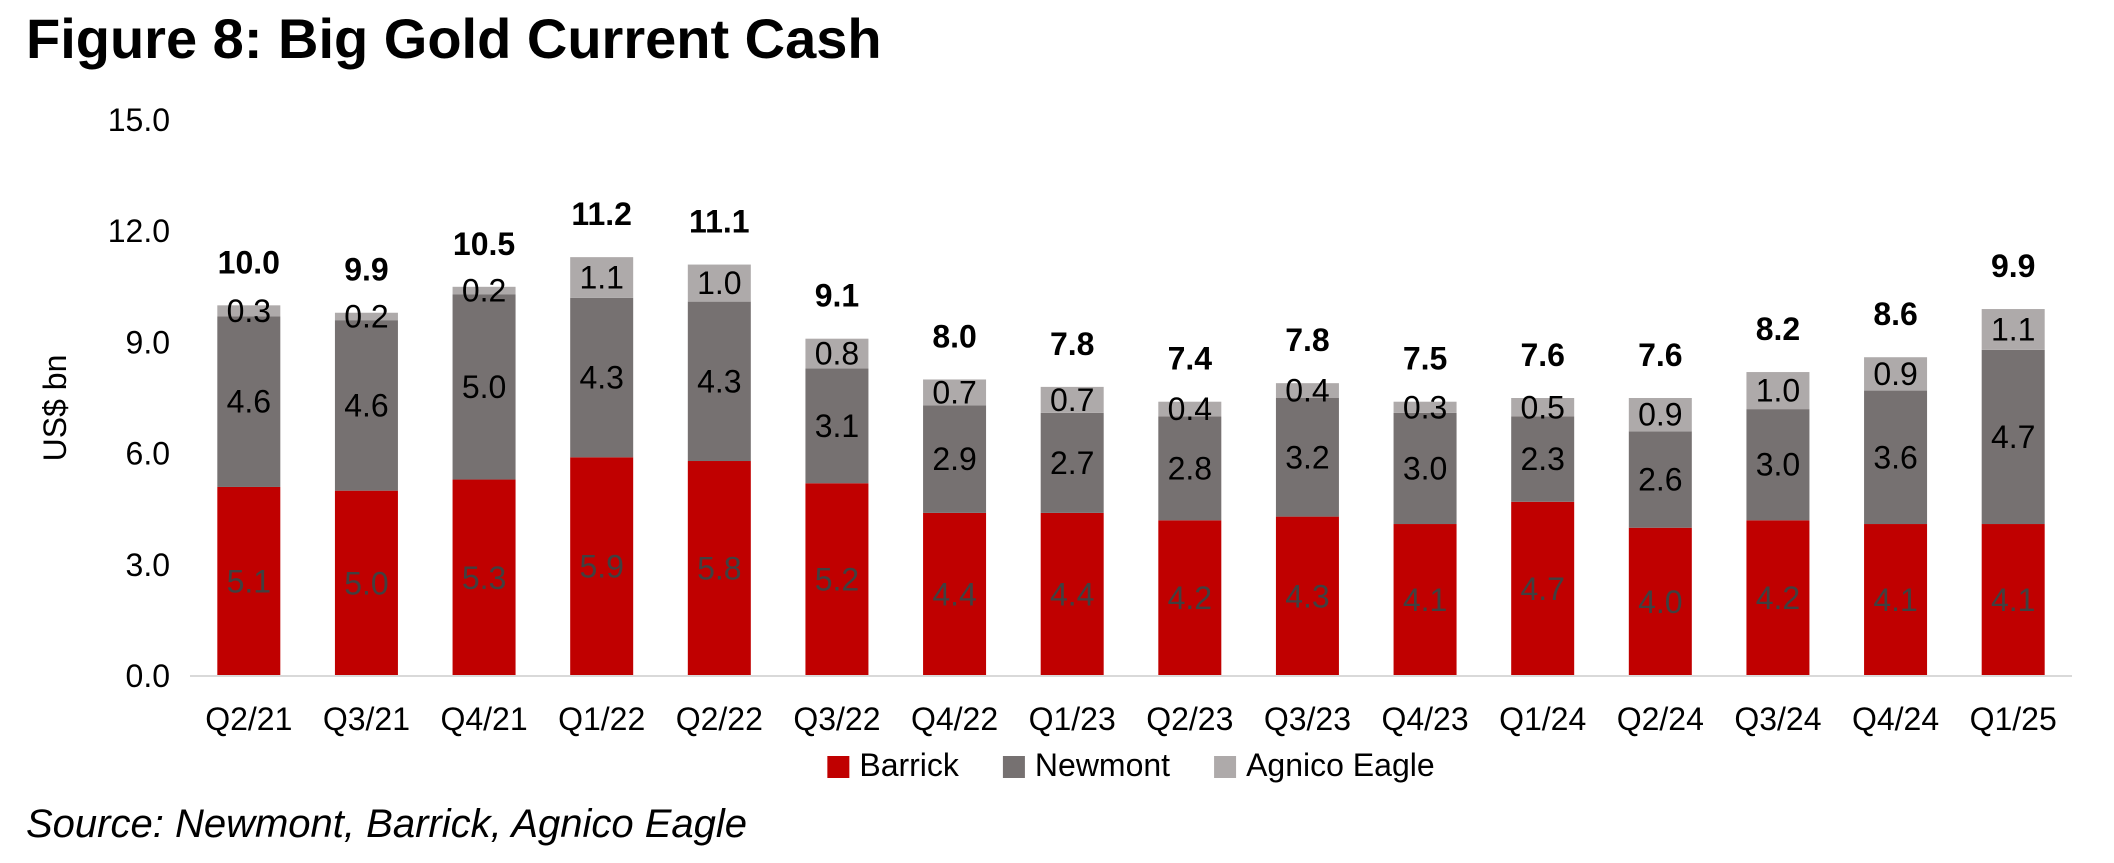  What do you see at coordinates (484, 451) in the screenshot?
I see `bar-stack: 5.3 5.0 0.2 10.5` at bounding box center [484, 451].